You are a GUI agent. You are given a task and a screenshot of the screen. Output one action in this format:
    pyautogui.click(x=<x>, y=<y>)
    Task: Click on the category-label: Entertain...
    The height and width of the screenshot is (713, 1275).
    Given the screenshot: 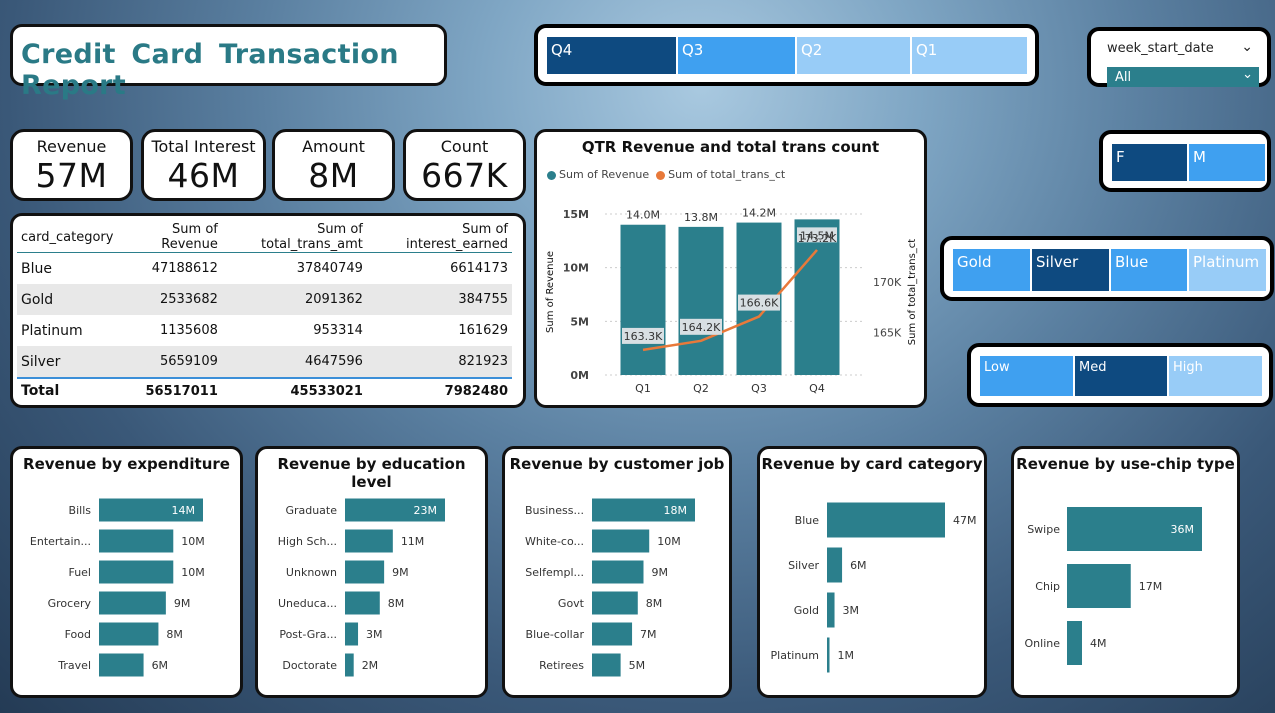 What is the action you would take?
    pyautogui.click(x=60, y=541)
    